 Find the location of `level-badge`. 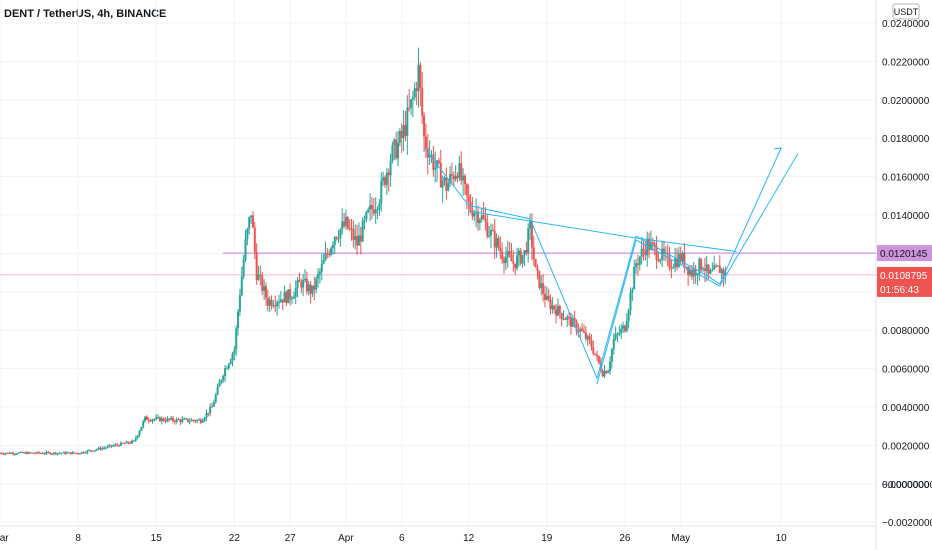

level-badge is located at coordinates (904, 253).